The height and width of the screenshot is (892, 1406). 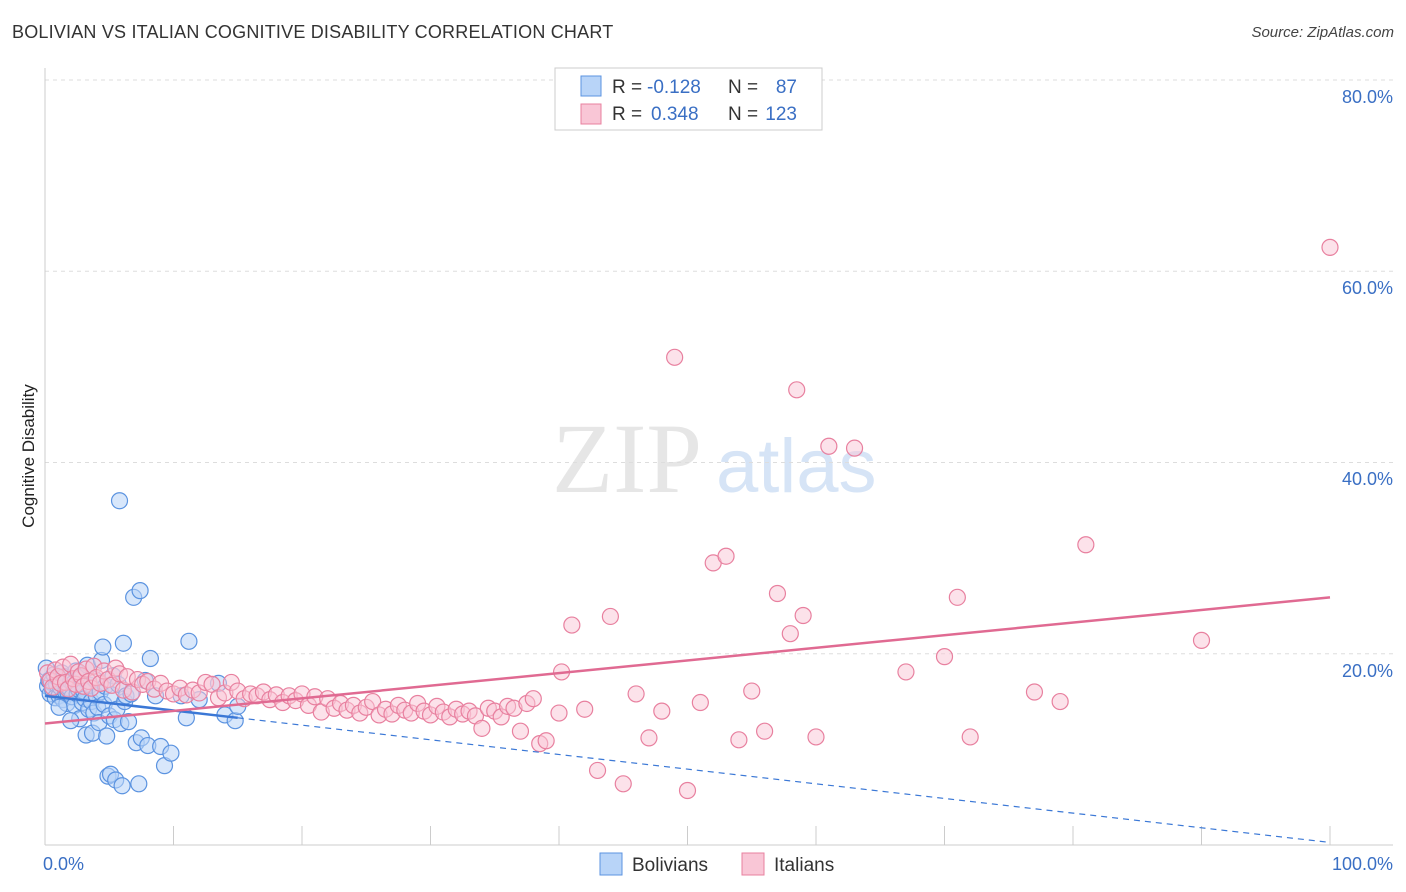 What do you see at coordinates (786, 87) in the screenshot?
I see `legend-n-value-bolivians: 87` at bounding box center [786, 87].